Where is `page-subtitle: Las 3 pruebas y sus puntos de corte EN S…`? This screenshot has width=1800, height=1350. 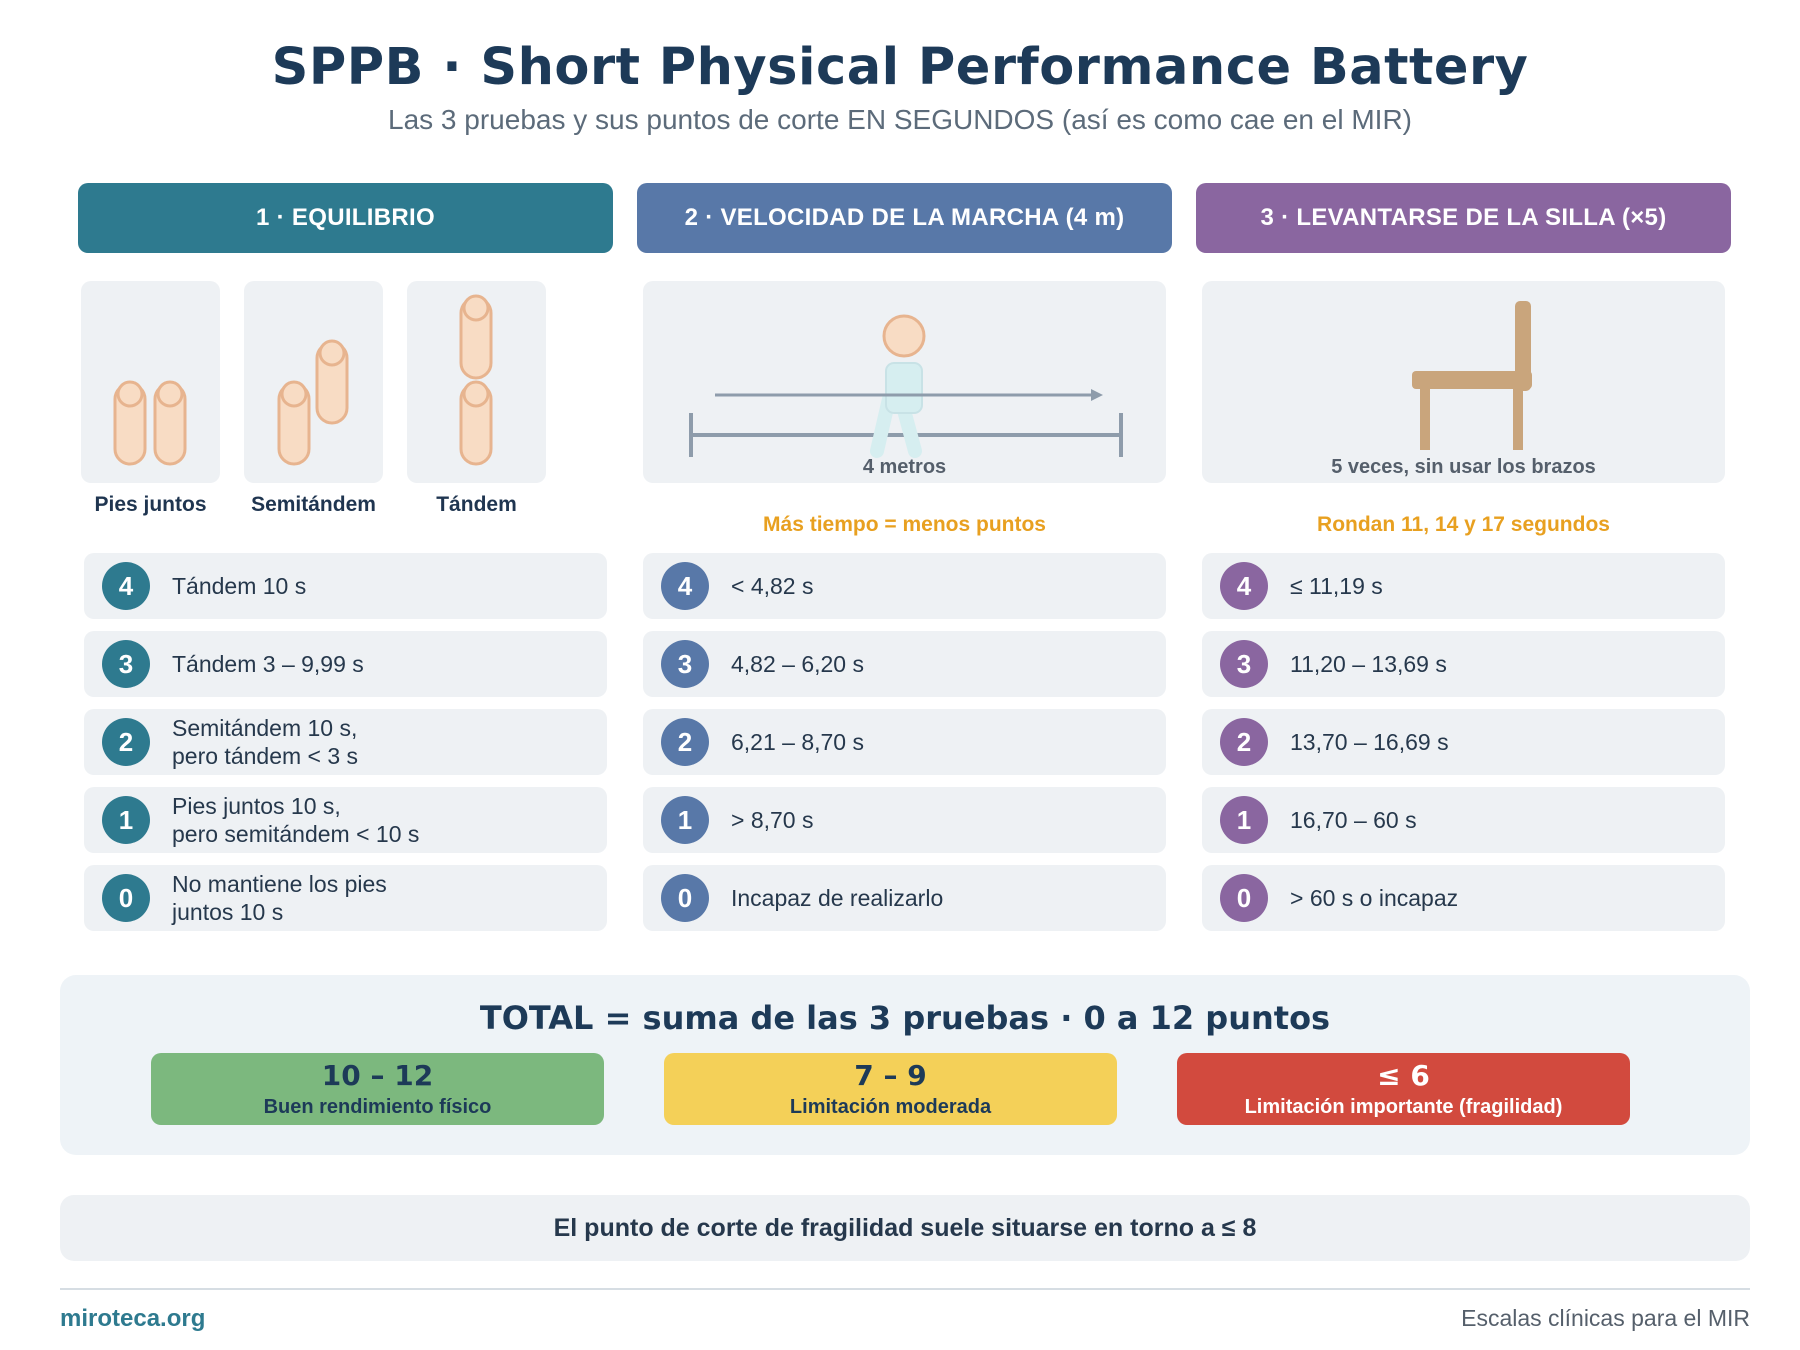 page-subtitle: Las 3 pruebas y sus puntos de corte EN S… is located at coordinates (900, 119).